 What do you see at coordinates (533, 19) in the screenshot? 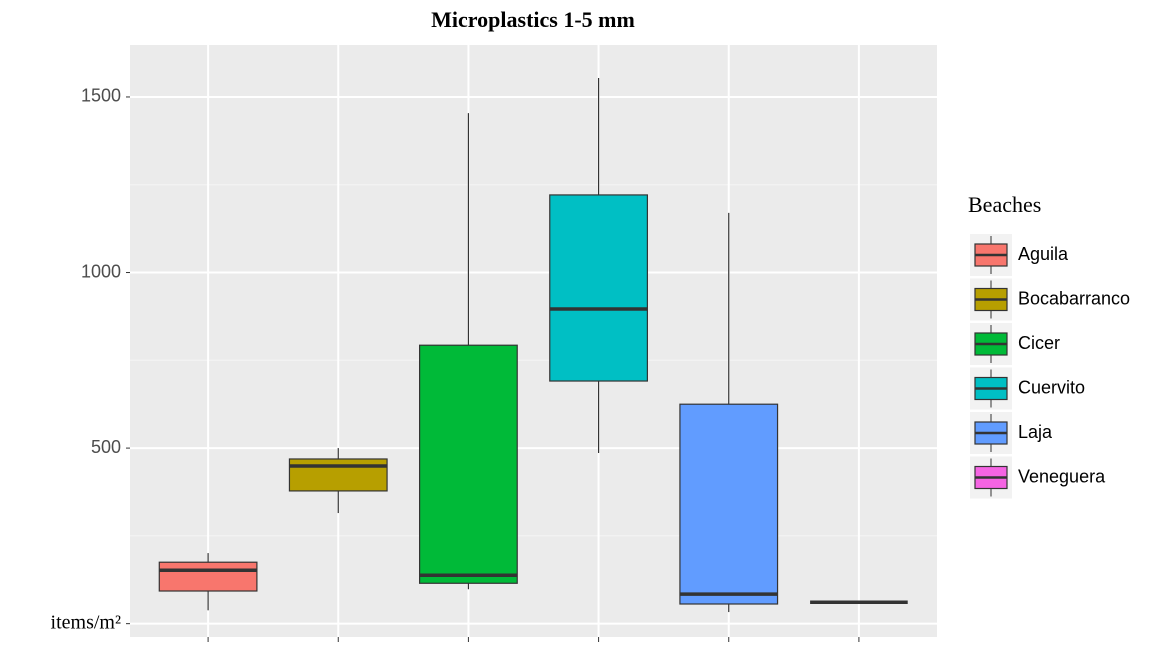
I see `chart-title: Microplastics 1-5 mm` at bounding box center [533, 19].